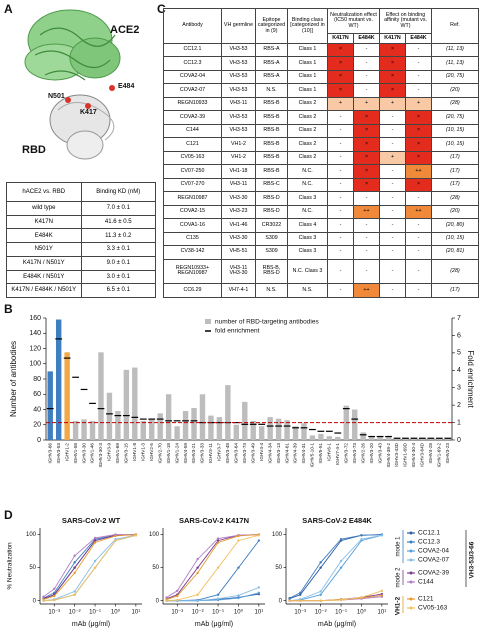 The image size is (480, 635). I want to click on table-row: CC12.3 VH3-53 RBS-A Class 1 × - × - (11, 13), so click(321, 63).